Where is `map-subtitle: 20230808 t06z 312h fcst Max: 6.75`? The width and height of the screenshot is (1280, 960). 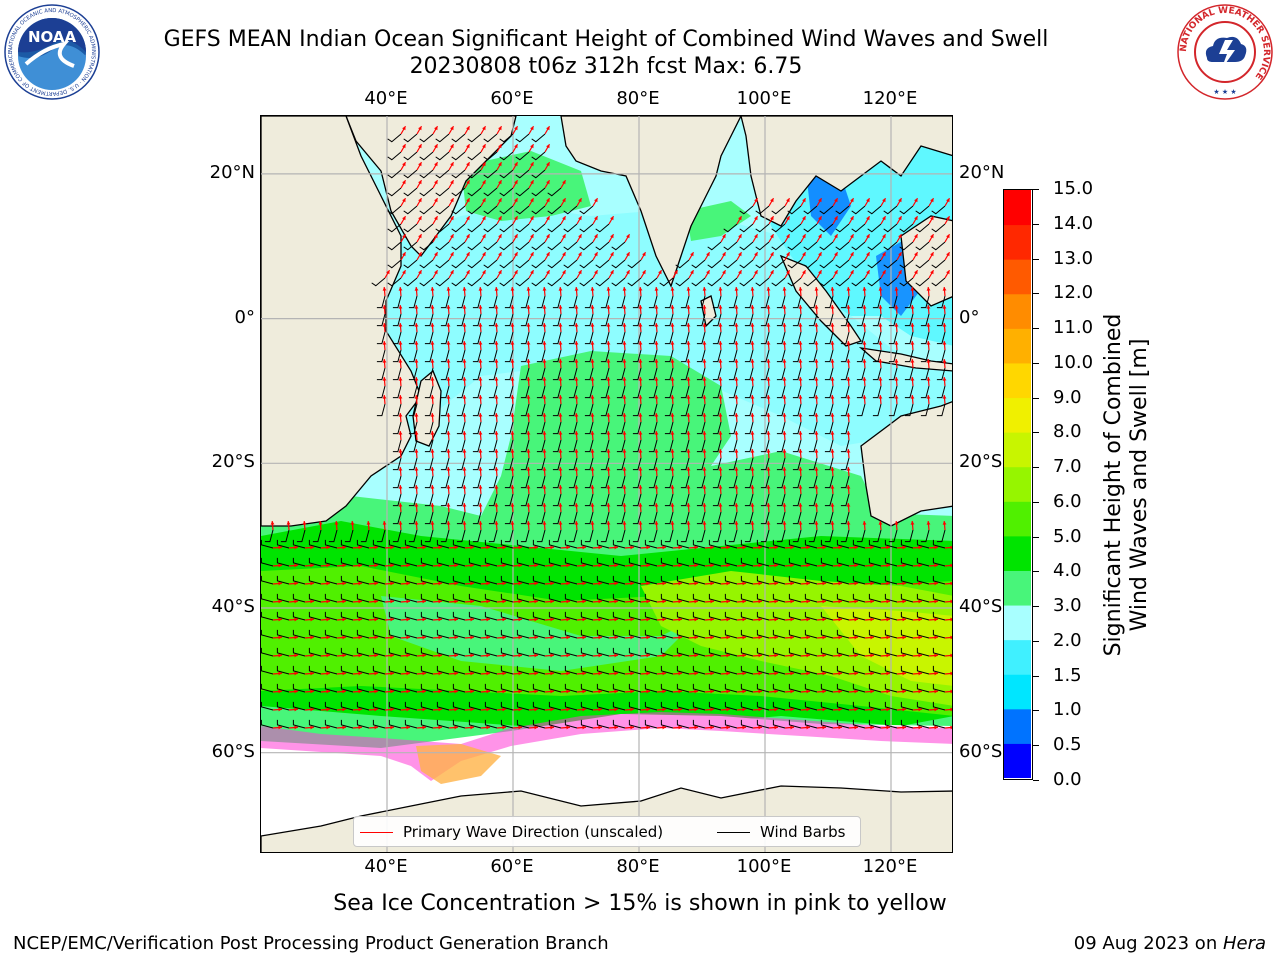
map-subtitle: 20230808 t06z 312h fcst Max: 6.75 is located at coordinates (606, 66).